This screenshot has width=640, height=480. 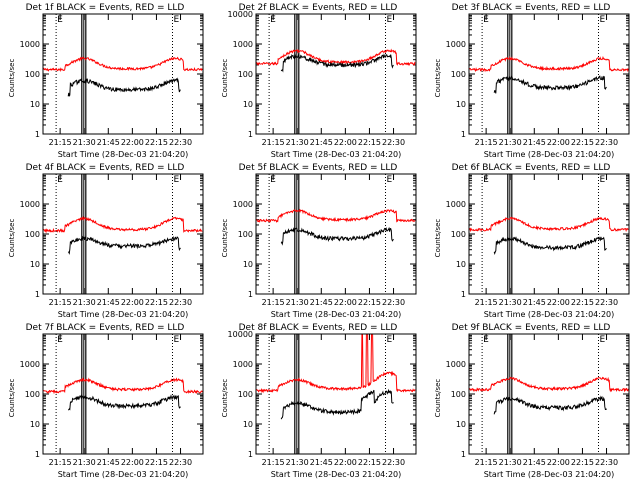 What do you see at coordinates (531, 8) in the screenshot?
I see `panel-title: Det 3f BLACK = Events, RED = LLD` at bounding box center [531, 8].